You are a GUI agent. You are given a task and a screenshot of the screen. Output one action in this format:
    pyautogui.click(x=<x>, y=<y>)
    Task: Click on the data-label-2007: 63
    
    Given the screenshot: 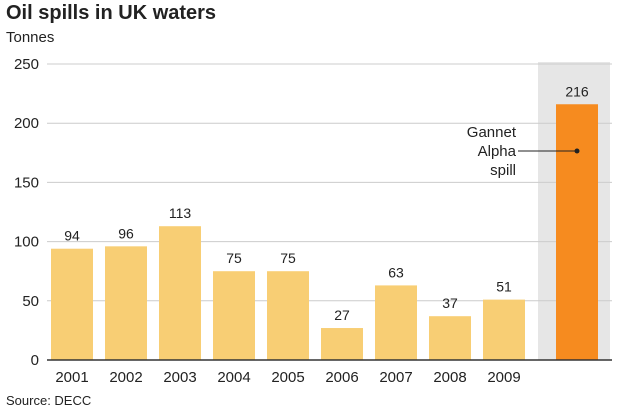 What is the action you would take?
    pyautogui.click(x=396, y=272)
    